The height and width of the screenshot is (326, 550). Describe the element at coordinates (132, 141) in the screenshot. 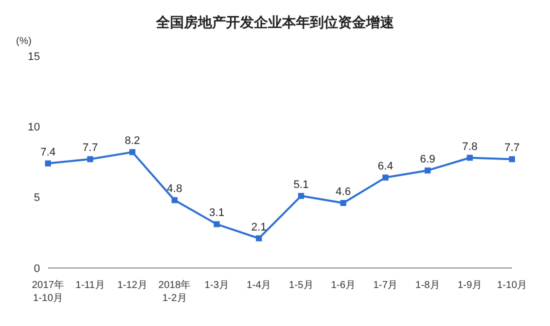

I see `data-label: 8.2` at that location.